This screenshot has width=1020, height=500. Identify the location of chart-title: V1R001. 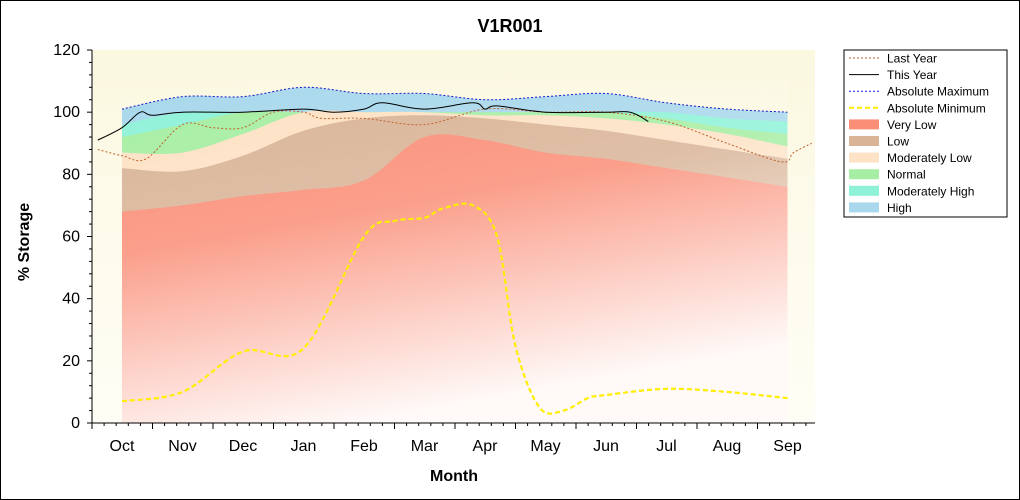
(509, 26).